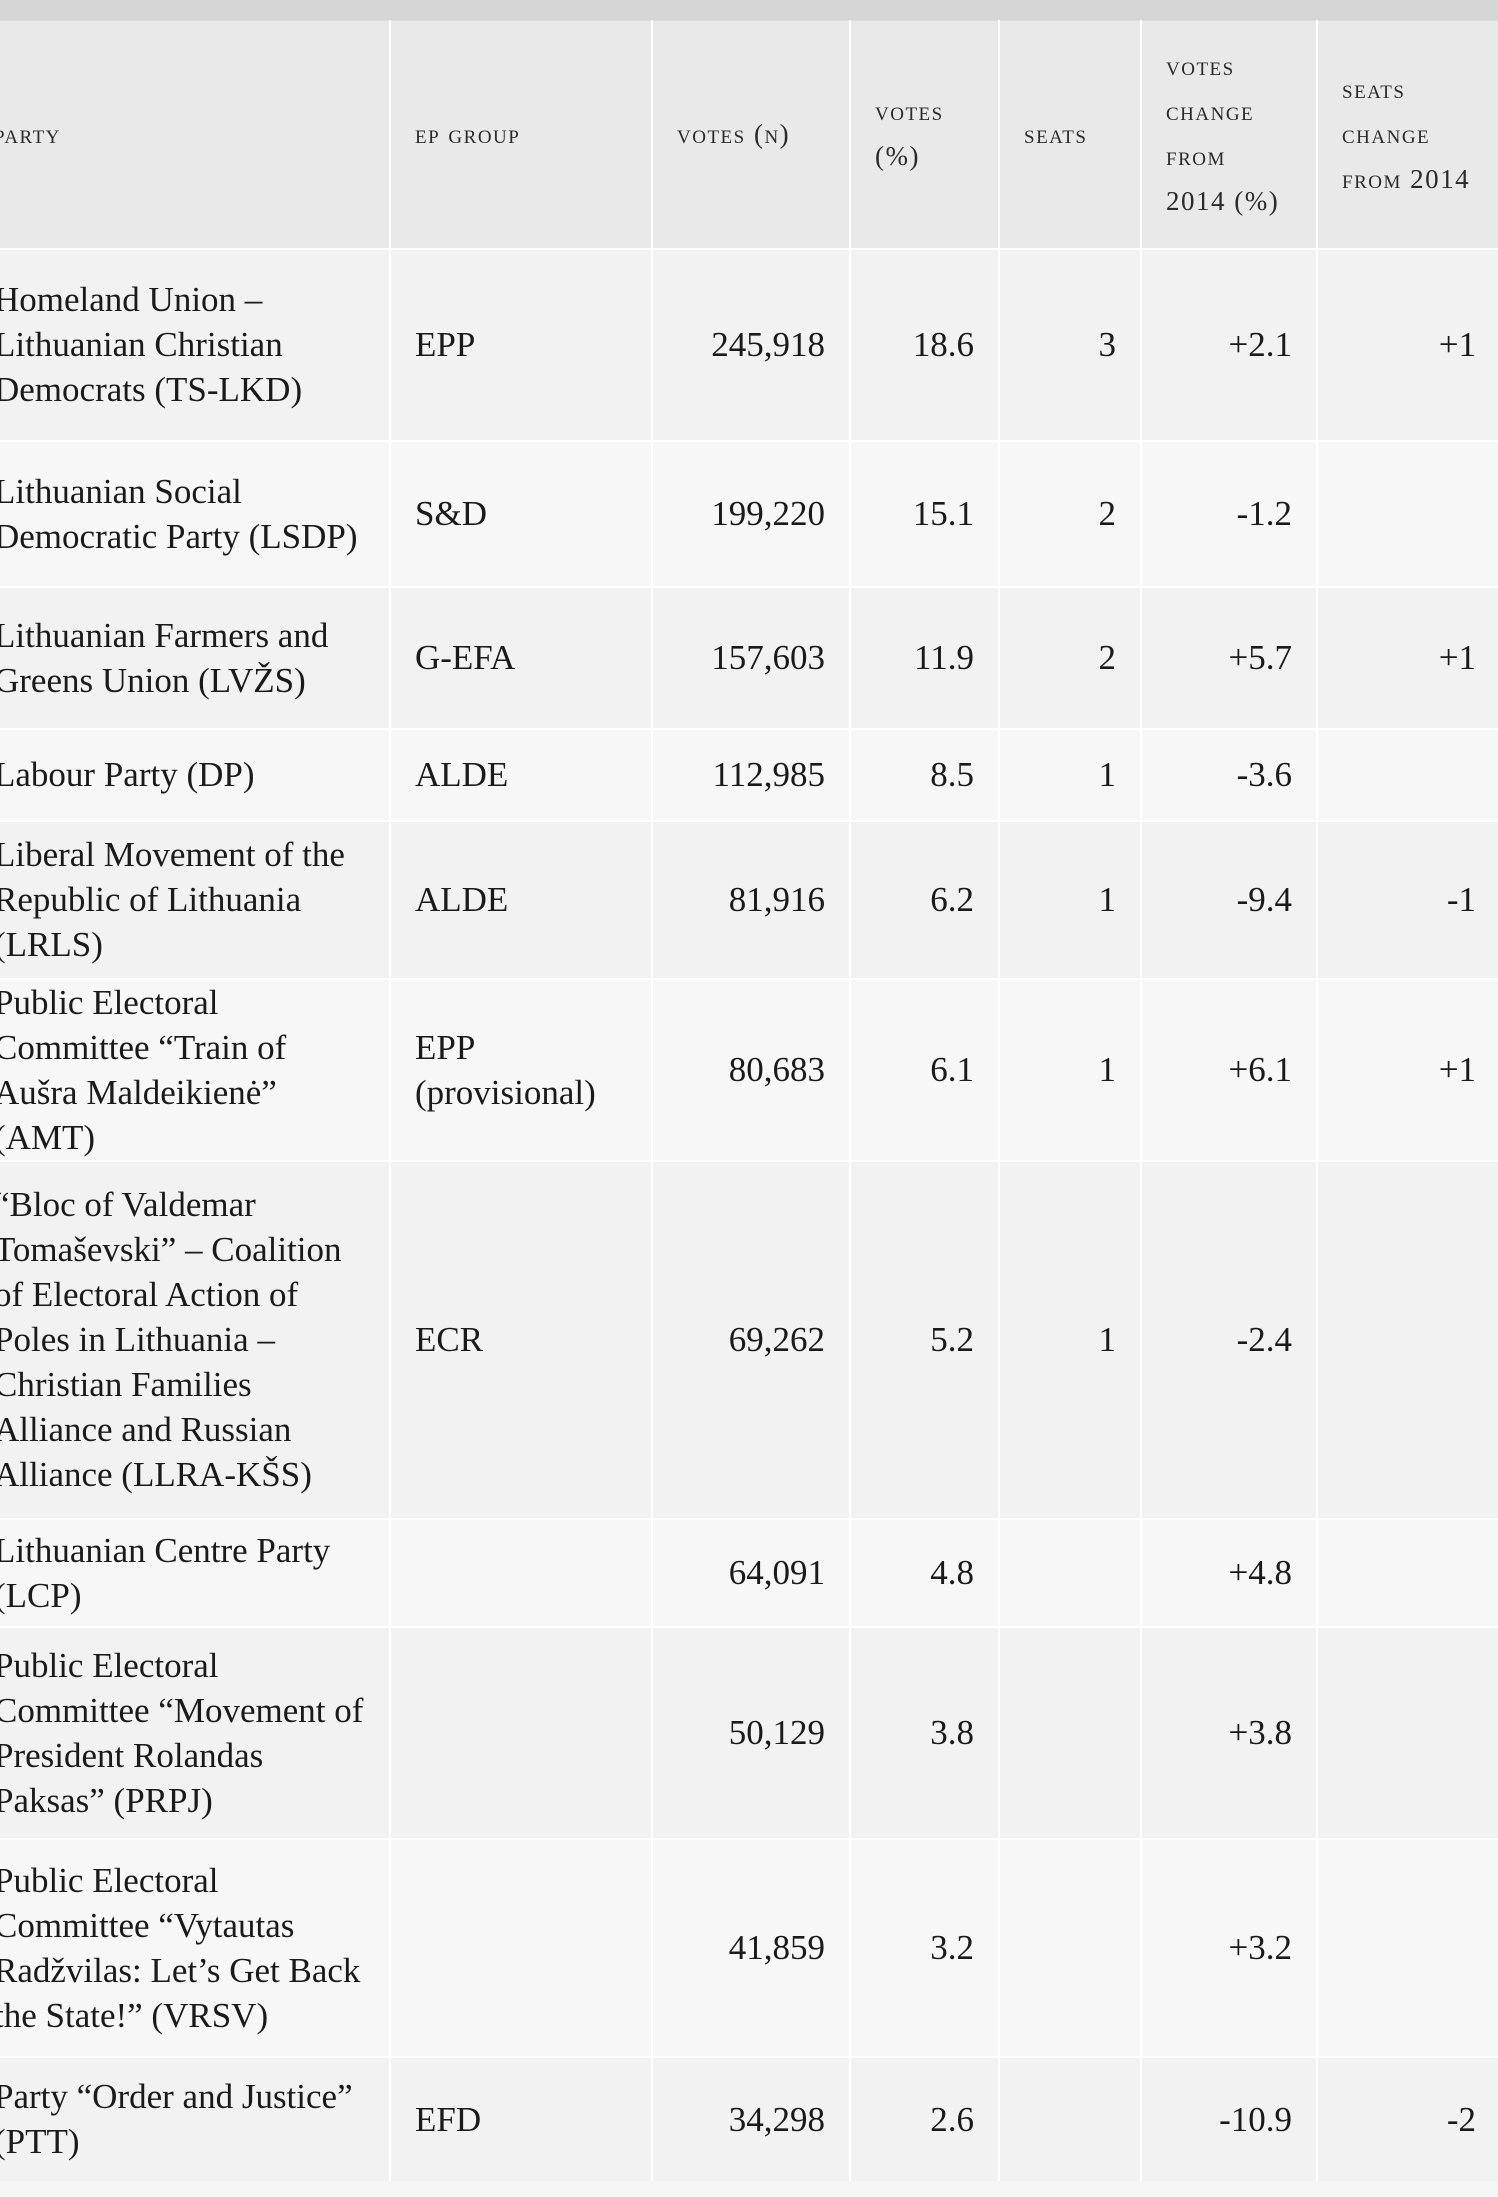 The image size is (1498, 2197). I want to click on votes-change-cell: +5.7, so click(1228, 657).